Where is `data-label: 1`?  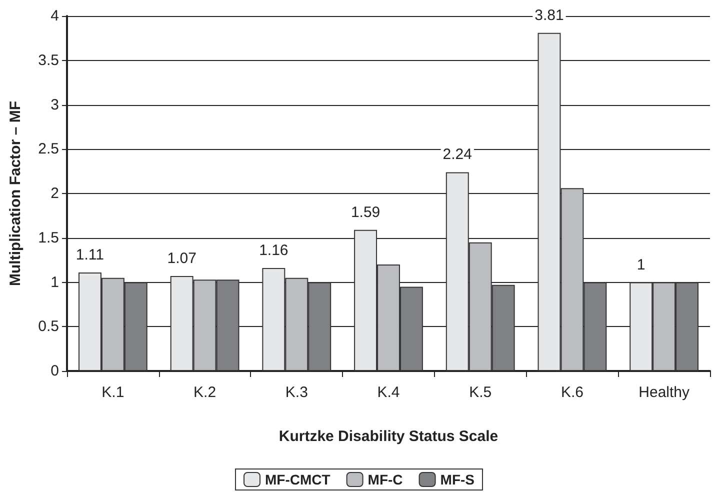
data-label: 1 is located at coordinates (641, 265).